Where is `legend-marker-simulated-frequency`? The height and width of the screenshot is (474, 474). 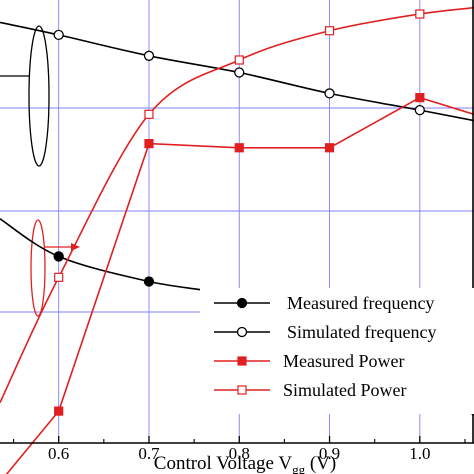
legend-marker-simulated-frequency is located at coordinates (242, 332).